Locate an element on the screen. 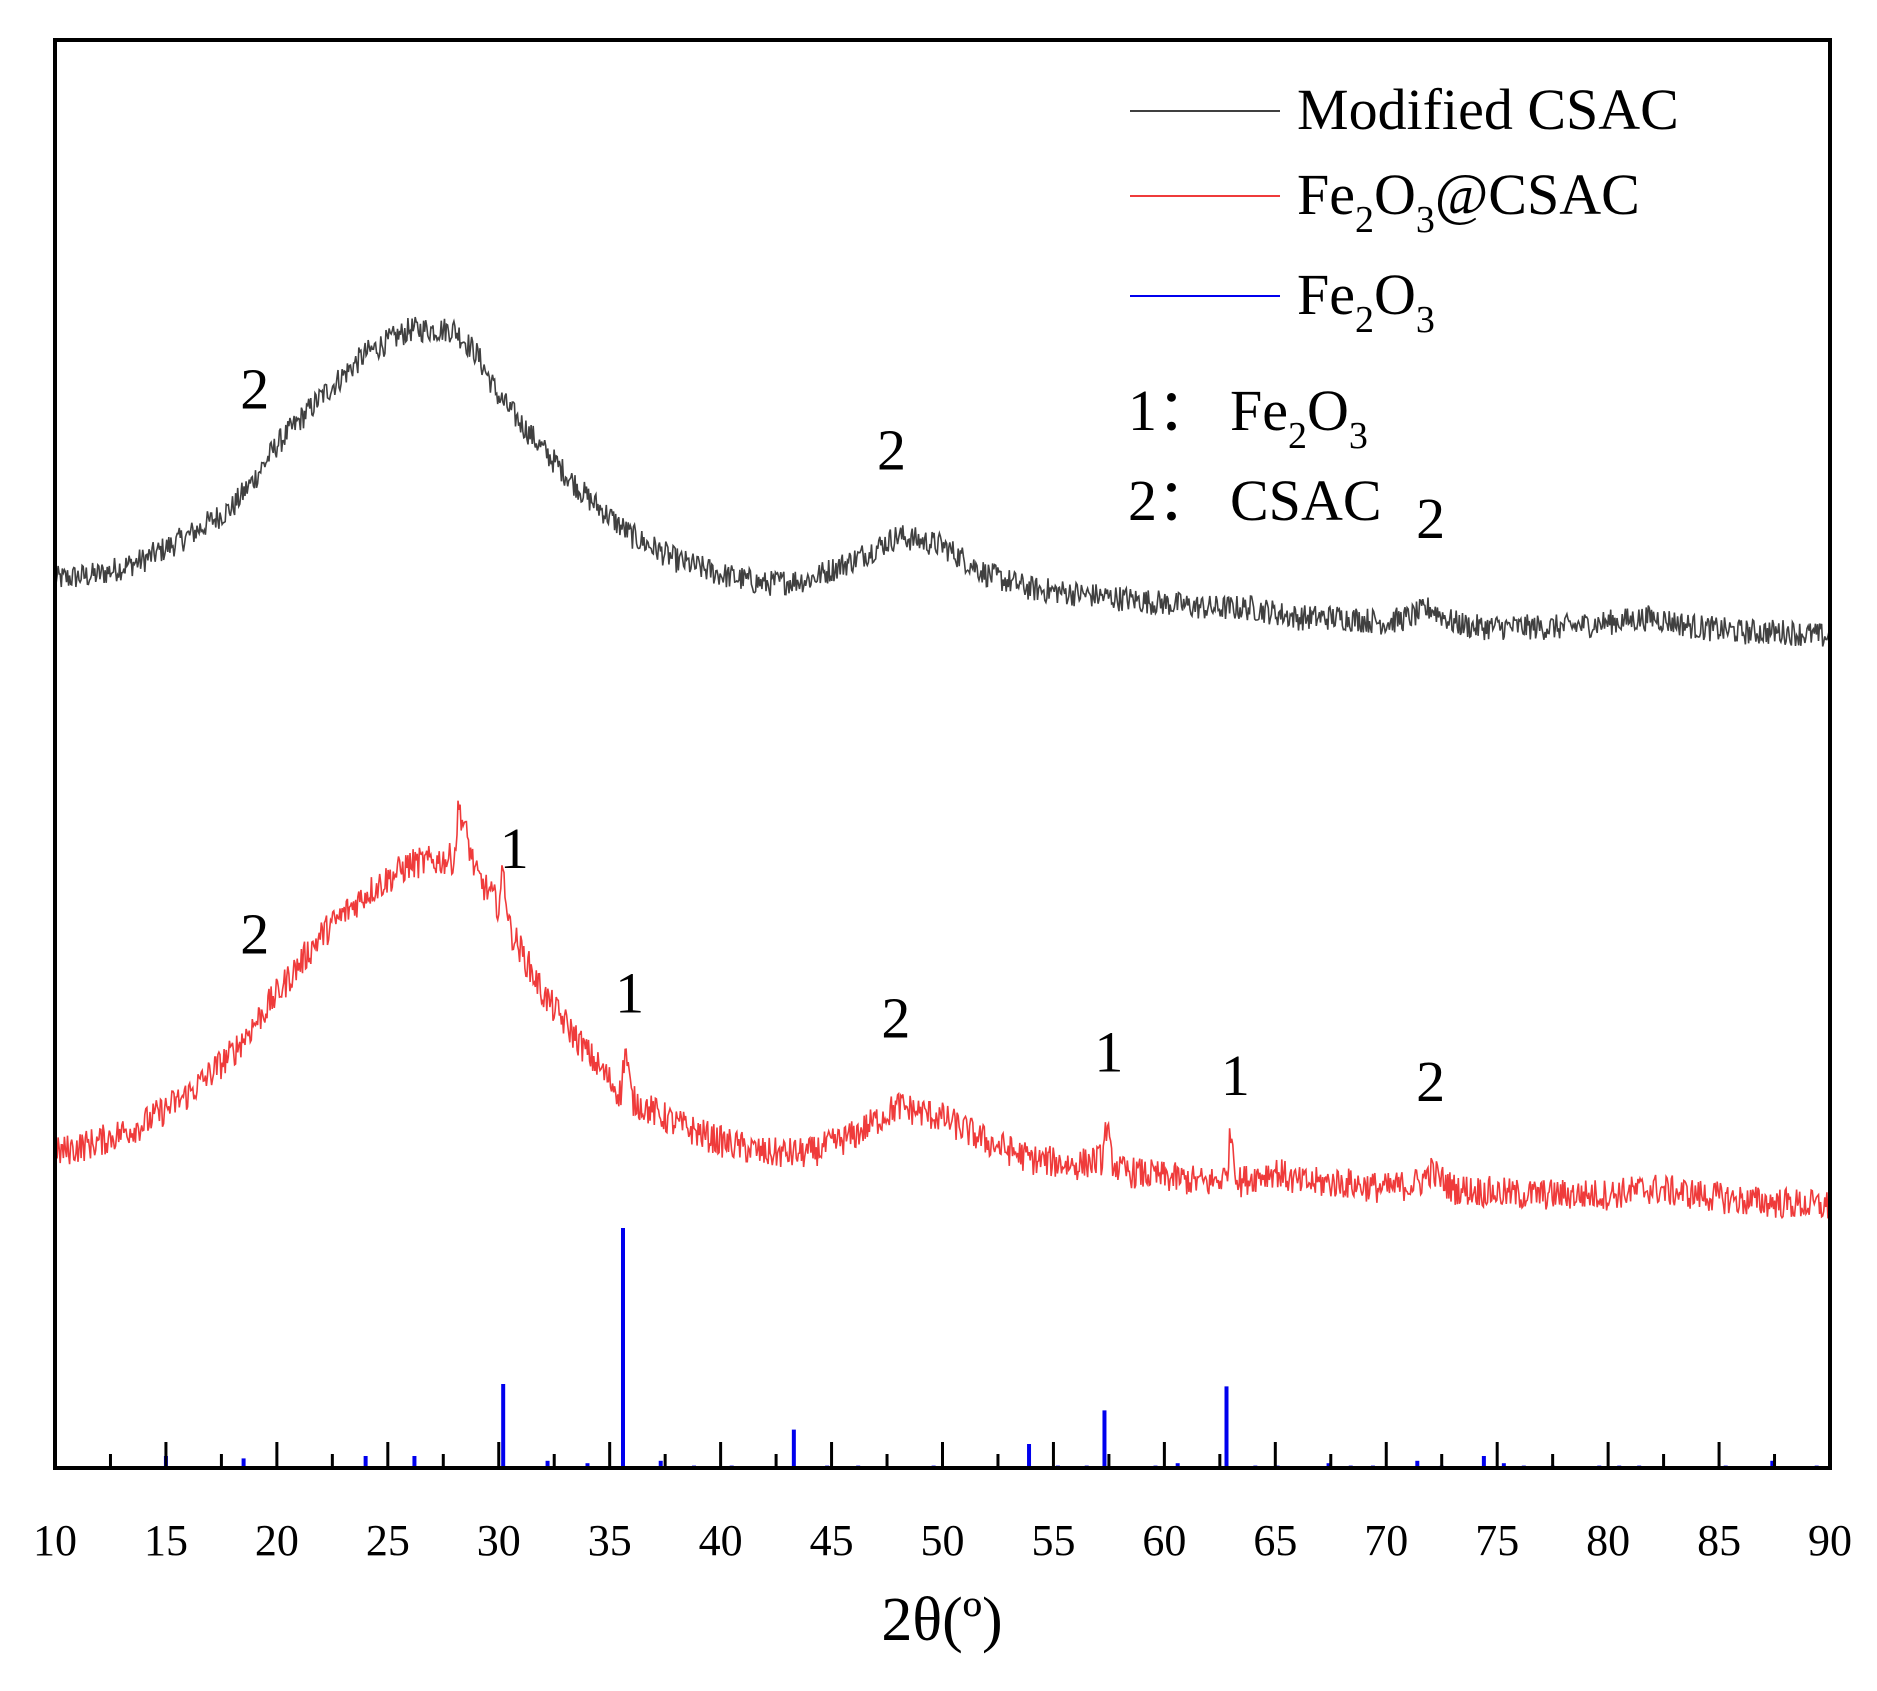  peak-key-item: 1： Fe2O3 is located at coordinates (1248, 417).